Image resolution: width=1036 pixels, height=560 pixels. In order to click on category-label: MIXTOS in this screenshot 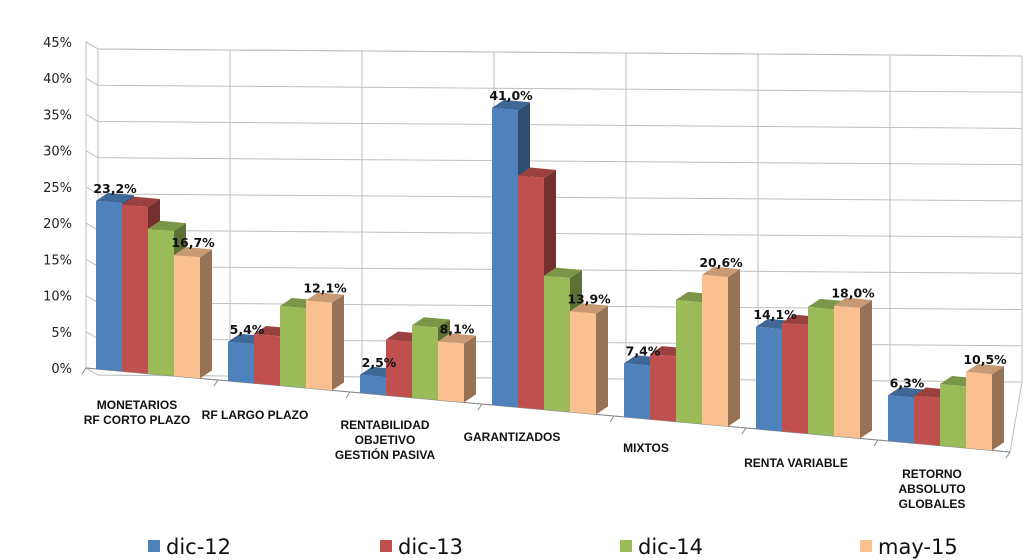, I will do `click(646, 448)`.